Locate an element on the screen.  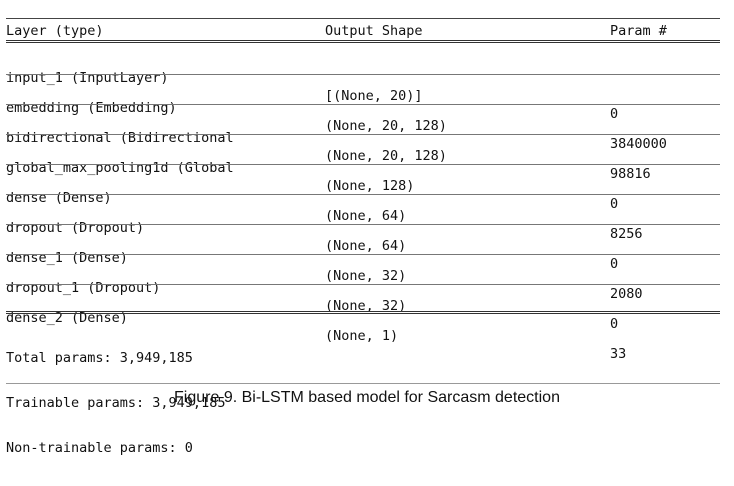
row-shape: (None, 1) is located at coordinates (362, 336).